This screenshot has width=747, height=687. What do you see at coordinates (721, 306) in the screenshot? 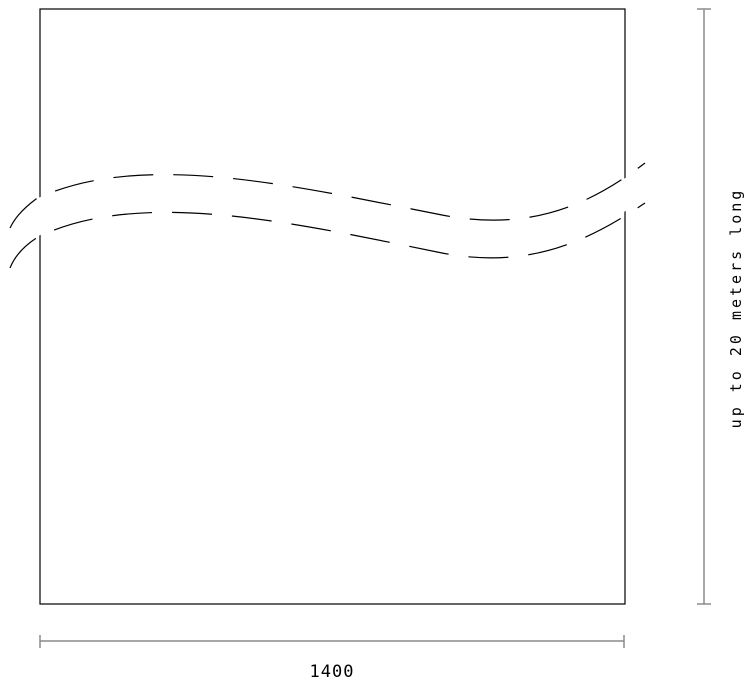
I see `length-dimension: up to 20 meters long` at bounding box center [721, 306].